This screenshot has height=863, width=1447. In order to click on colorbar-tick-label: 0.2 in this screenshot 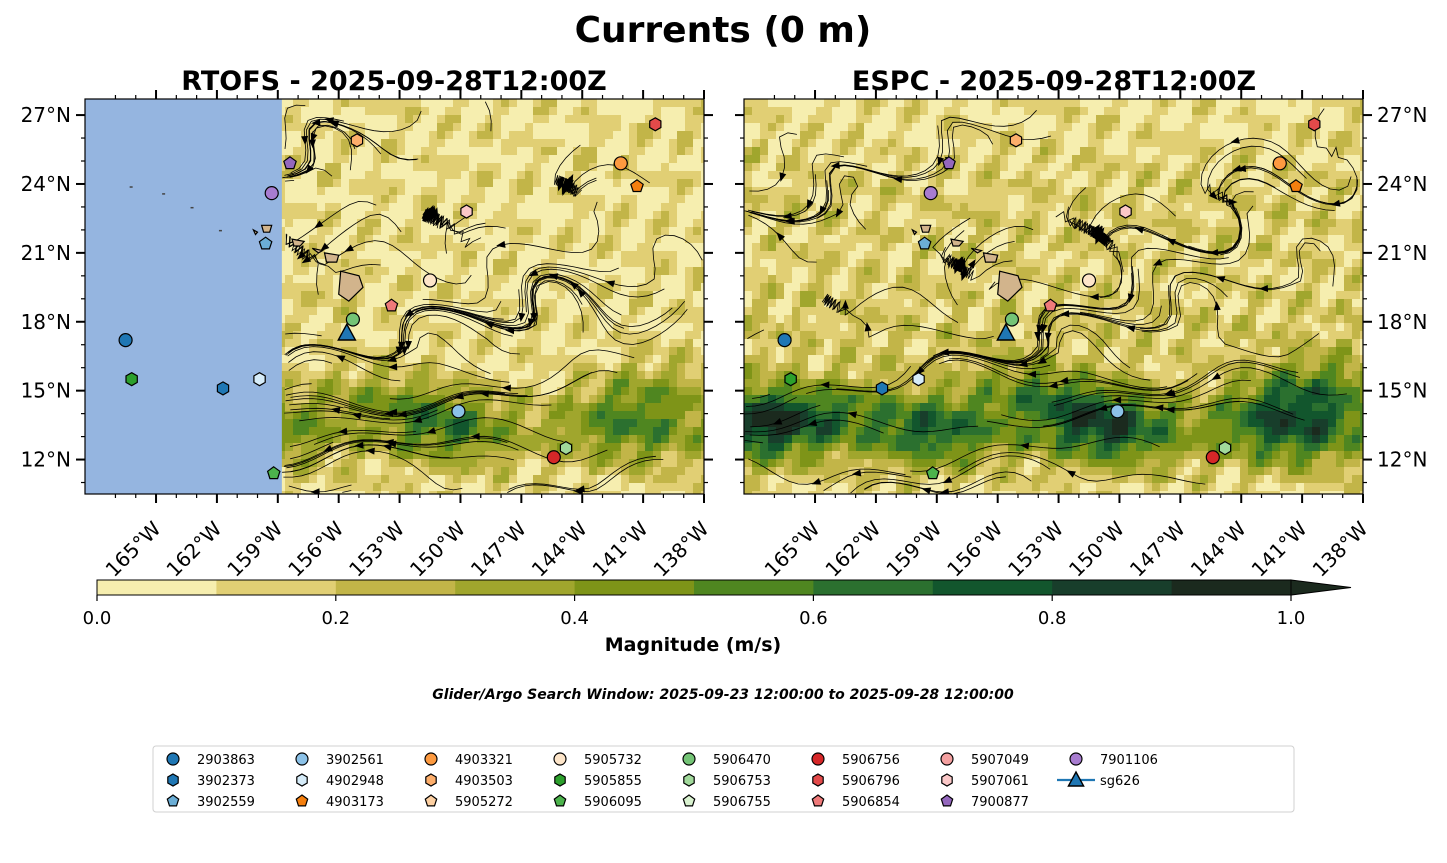, I will do `click(335, 618)`.